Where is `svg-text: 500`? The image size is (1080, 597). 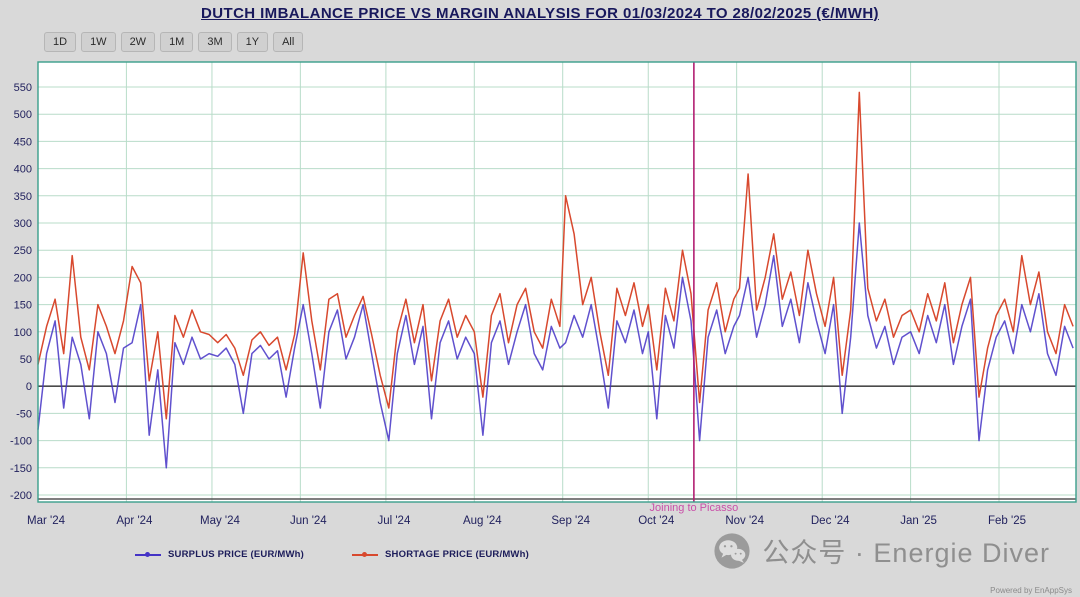
svg-text: 500 is located at coordinates (23, 115).